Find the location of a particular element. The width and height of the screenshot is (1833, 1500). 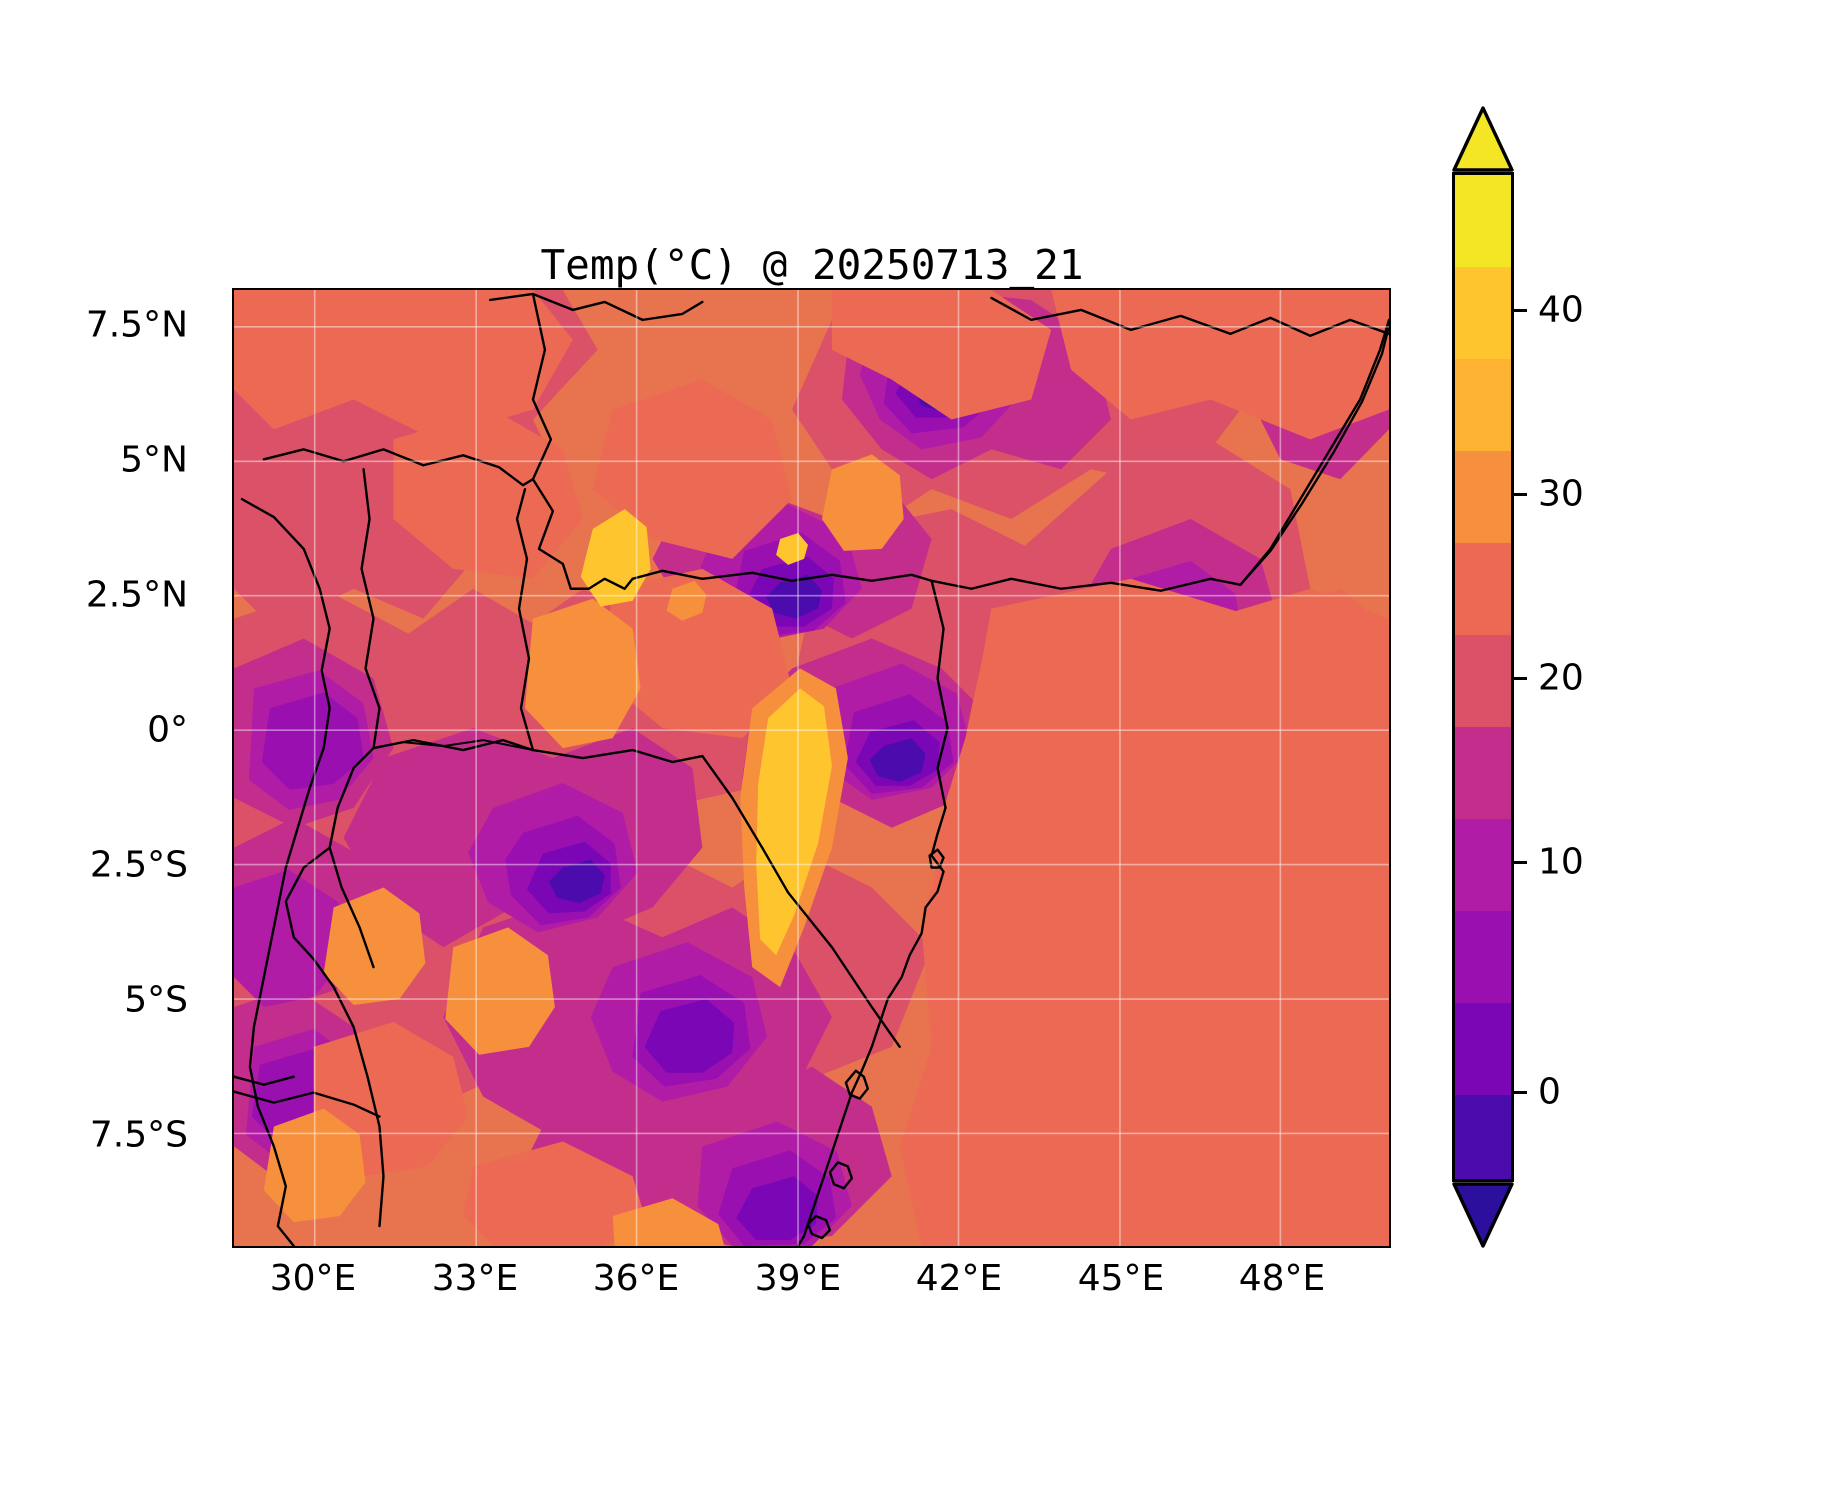

ytick-label-5: 5°S is located at coordinates (156, 1000).